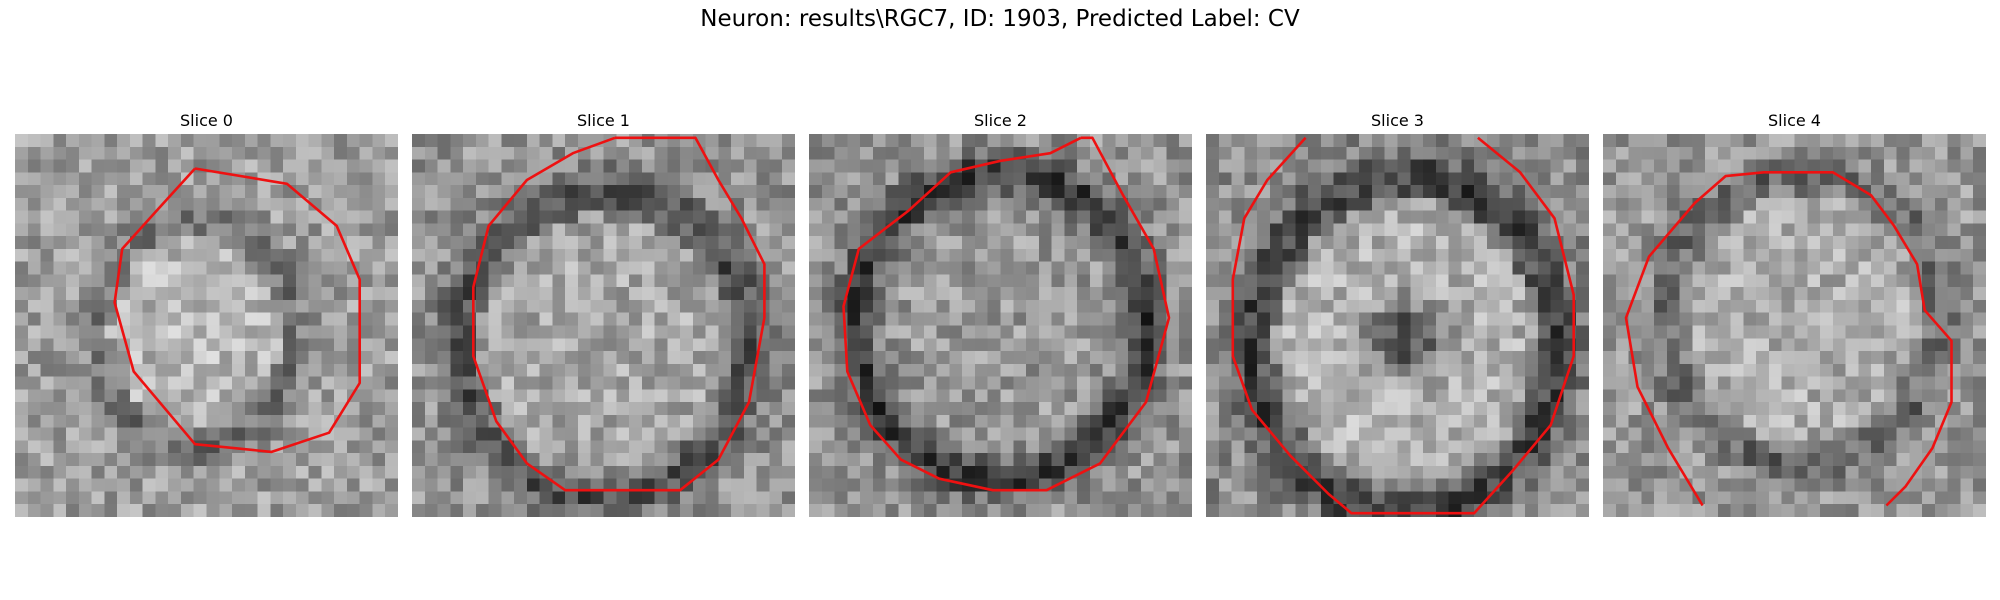 Image resolution: width=2000 pixels, height=600 pixels. What do you see at coordinates (1397, 120) in the screenshot?
I see `slice-title: Slice 3` at bounding box center [1397, 120].